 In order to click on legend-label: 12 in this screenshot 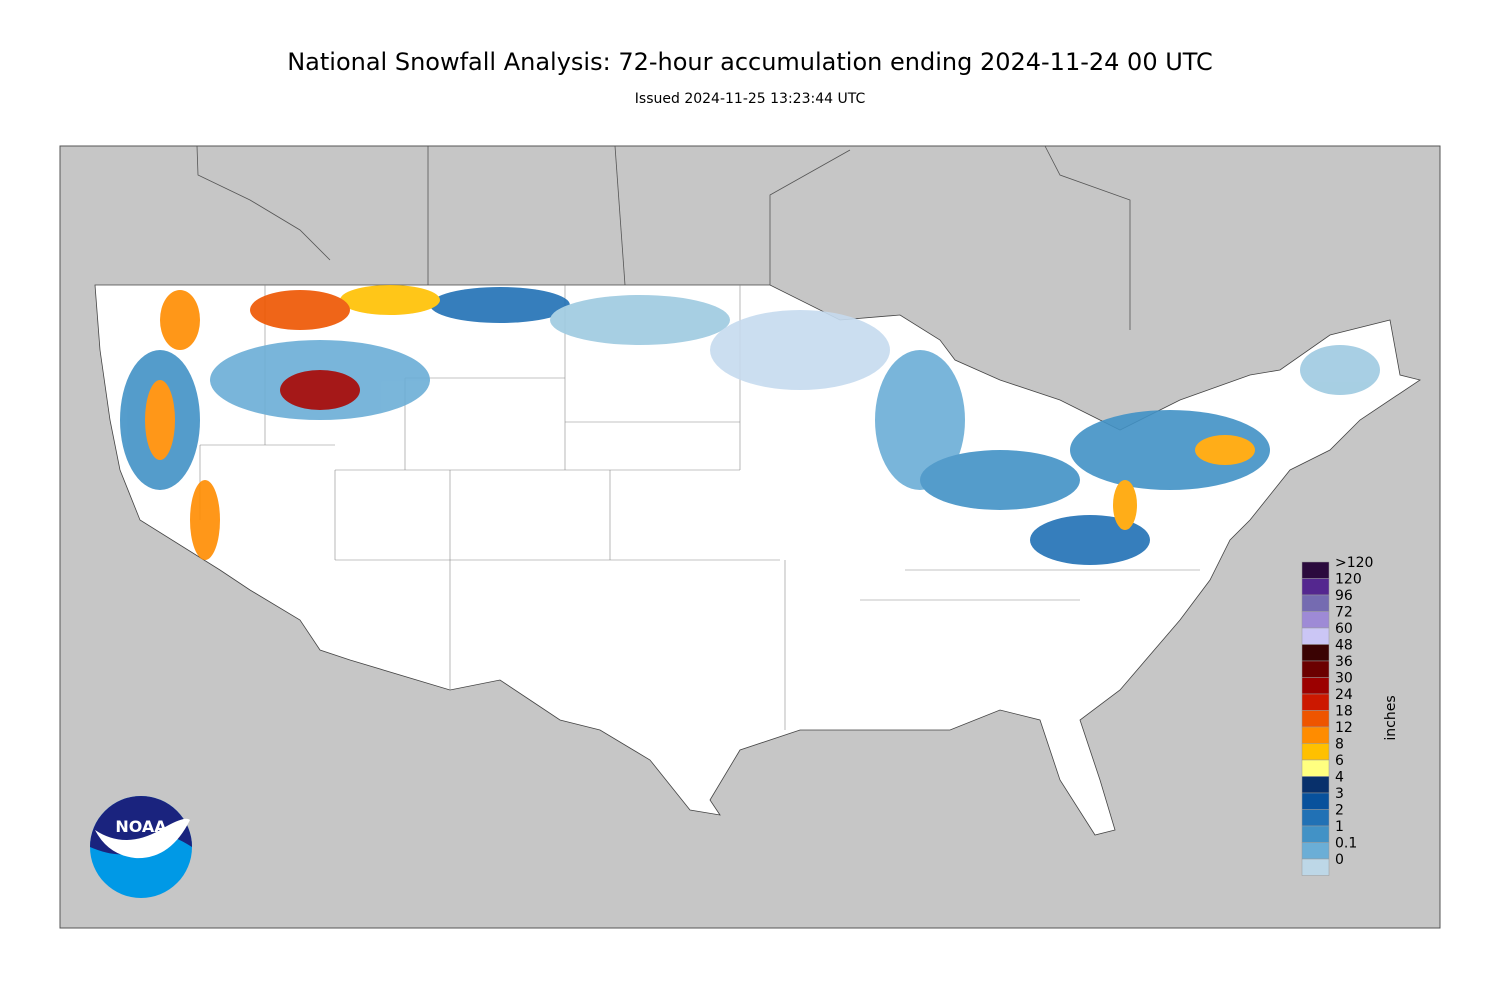, I will do `click(1344, 728)`.